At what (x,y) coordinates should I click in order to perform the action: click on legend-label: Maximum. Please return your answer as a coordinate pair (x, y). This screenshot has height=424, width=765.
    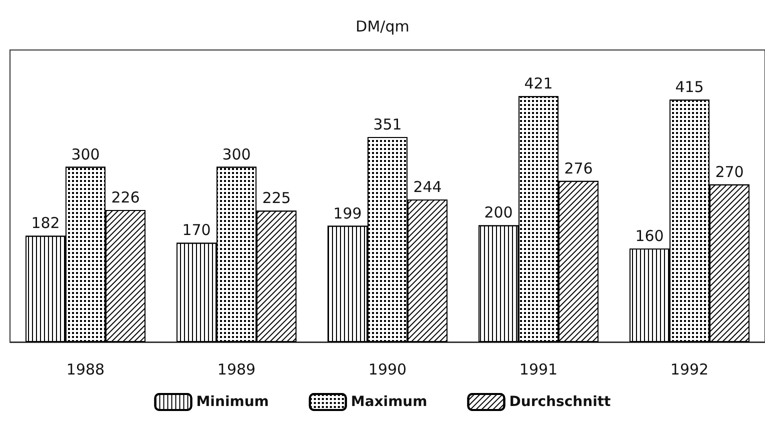
    Looking at the image, I should click on (389, 402).